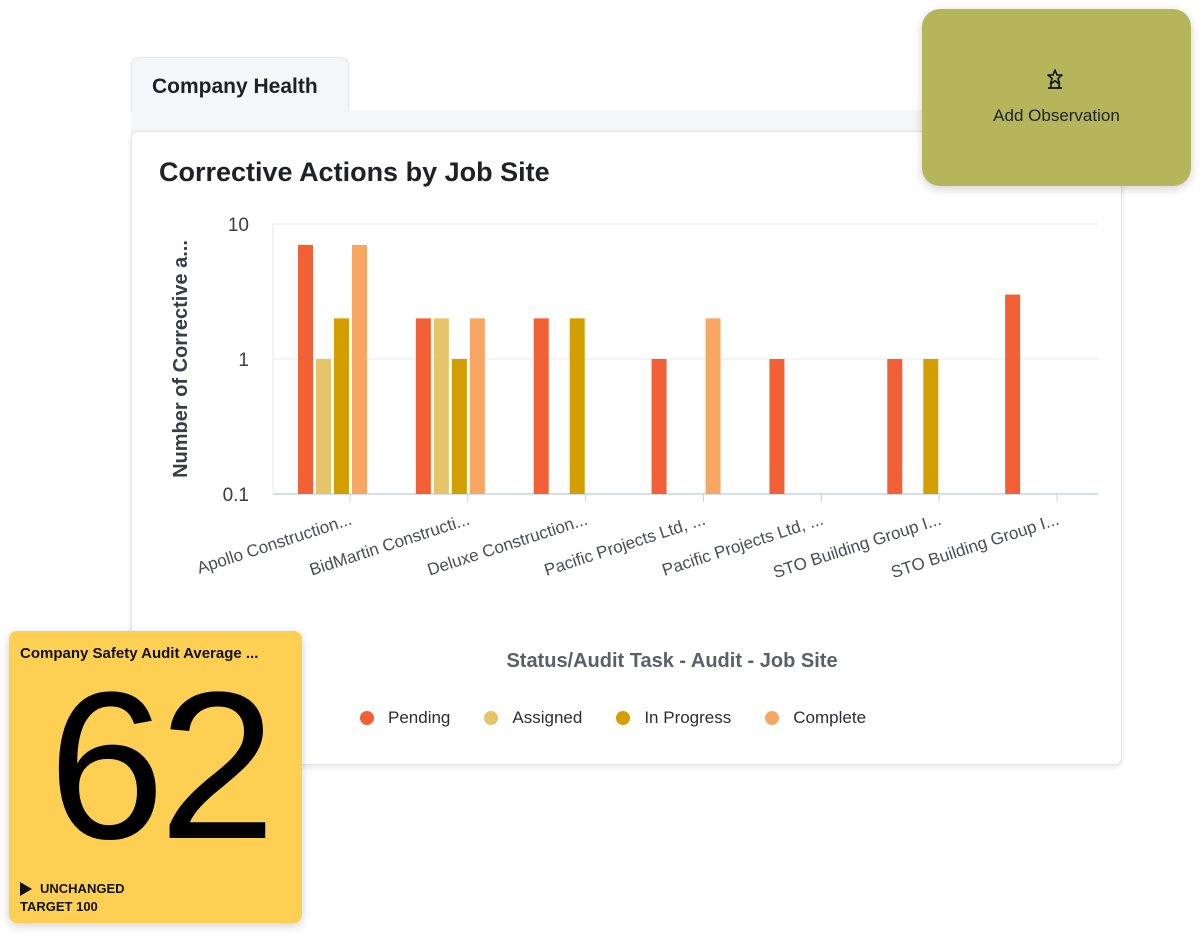 The width and height of the screenshot is (1200, 933). Describe the element at coordinates (59, 906) in the screenshot. I see `kpi-target: TARGET 100` at that location.